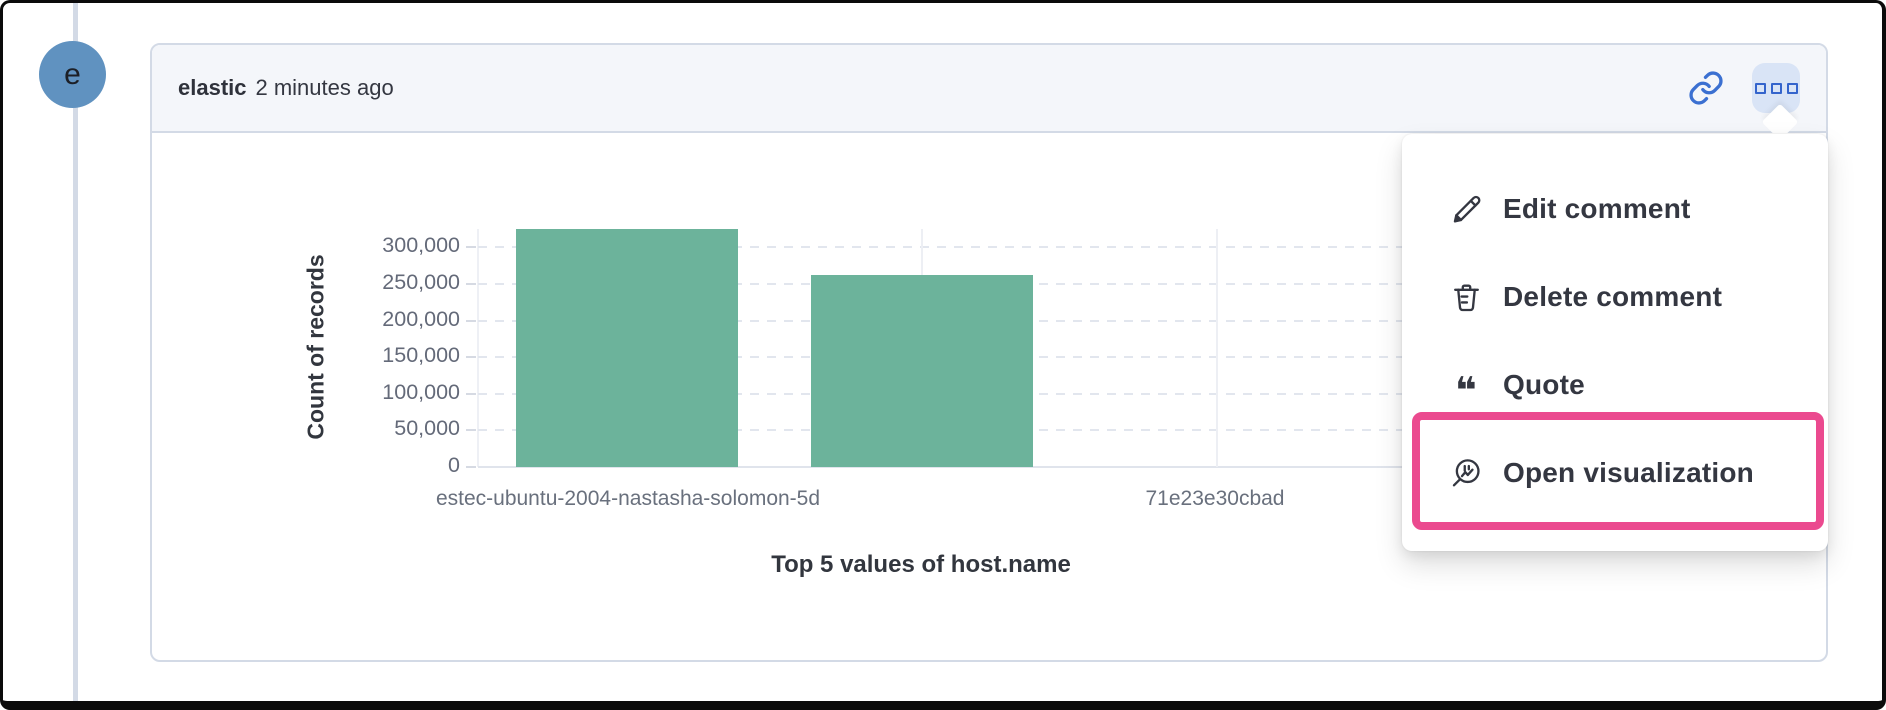 The image size is (1886, 710). I want to click on quote-icon: ❝, so click(1466, 390).